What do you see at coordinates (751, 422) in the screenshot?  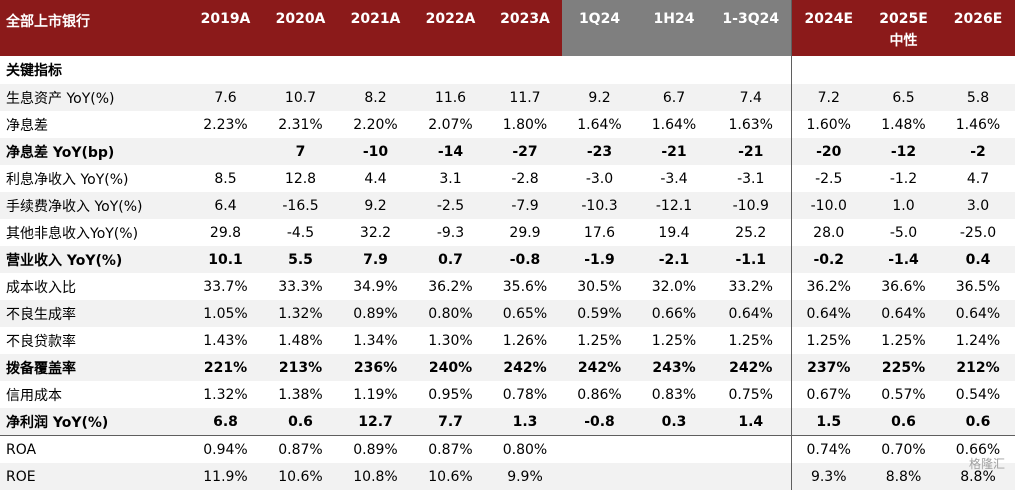 I see `cell-value: 1.4` at bounding box center [751, 422].